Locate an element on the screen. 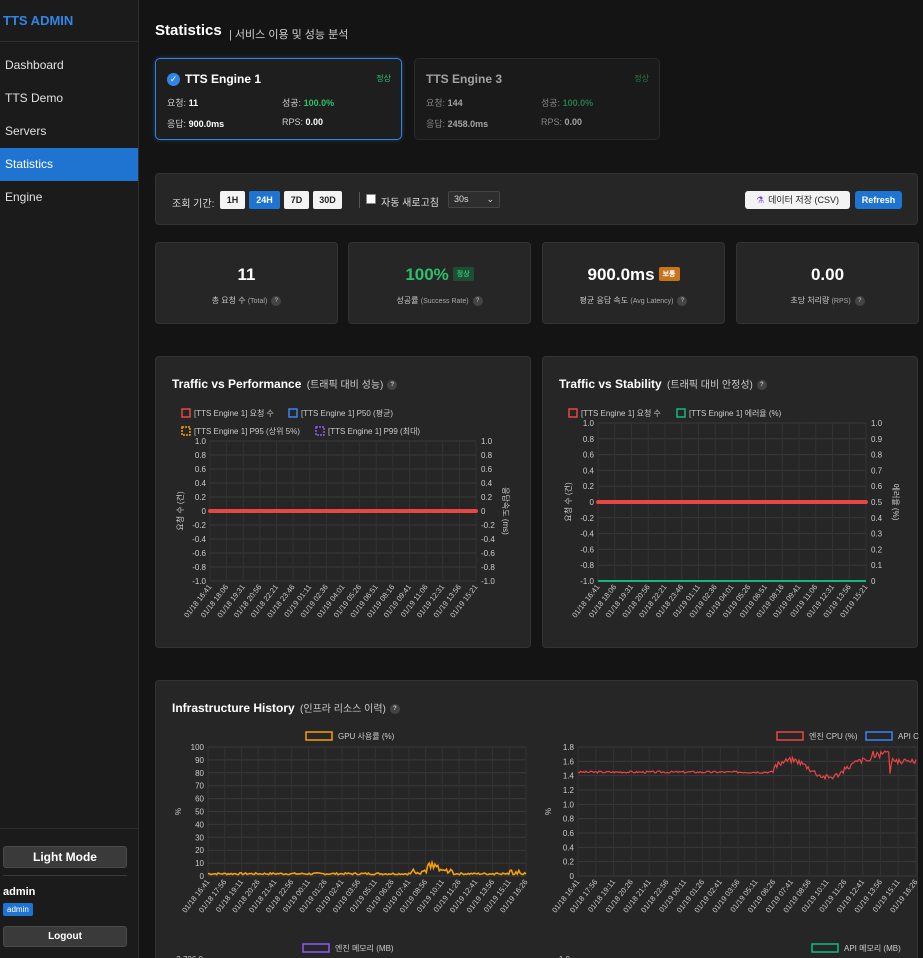 The height and width of the screenshot is (958, 923). y2-tick-label: 0.7 is located at coordinates (877, 470).